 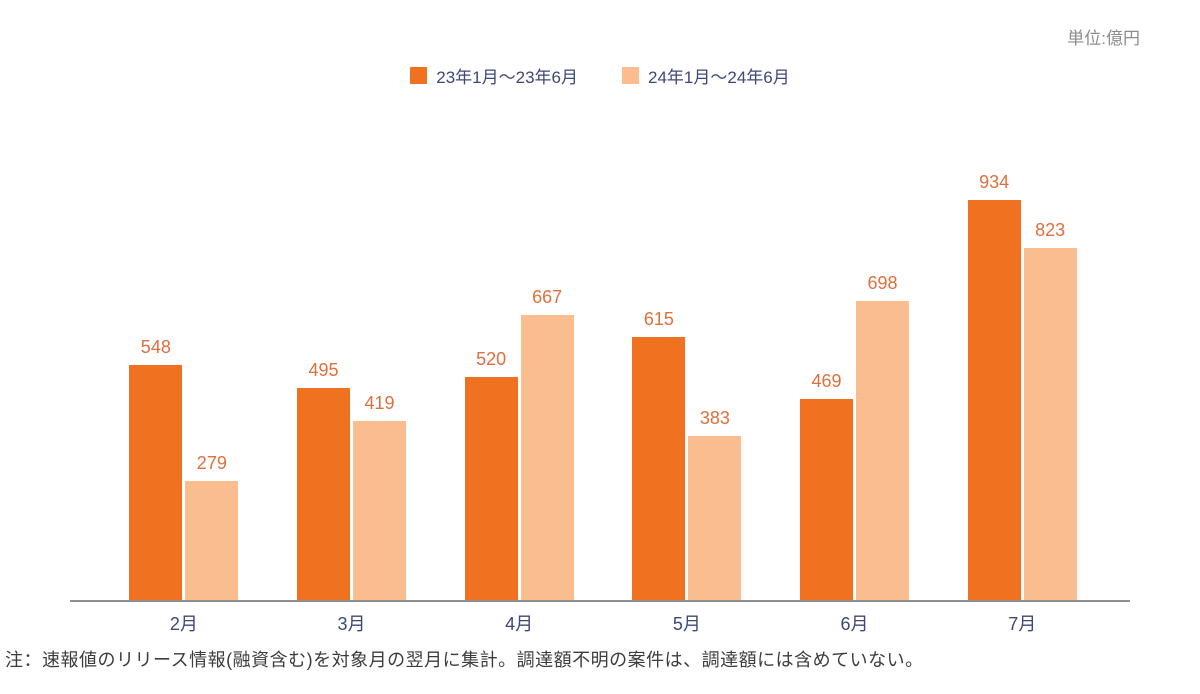 I want to click on bar-value-label: 698, so click(x=882, y=283).